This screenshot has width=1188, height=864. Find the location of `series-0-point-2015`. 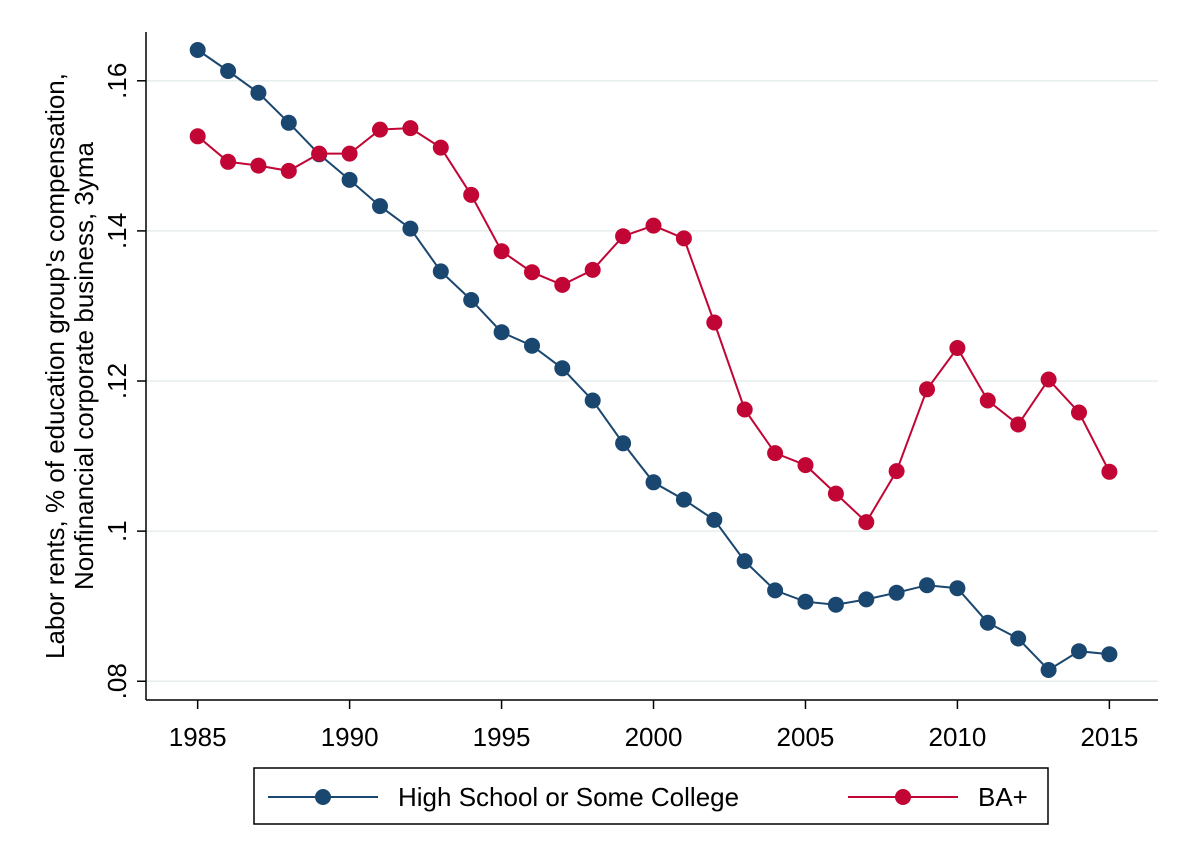

series-0-point-2015 is located at coordinates (1109, 654).